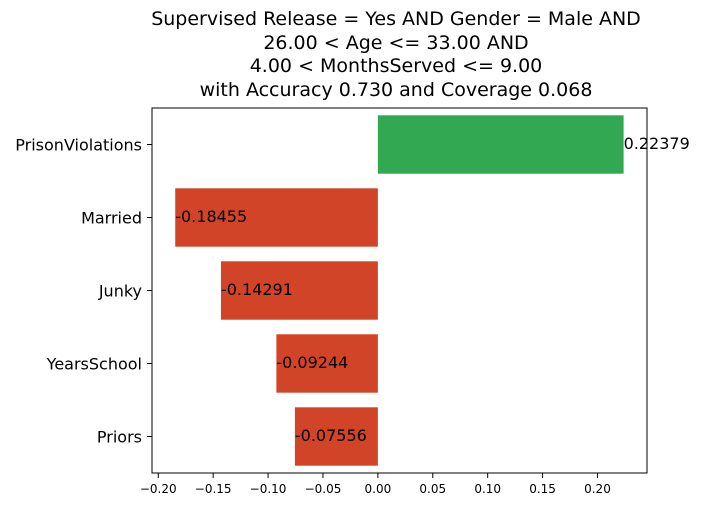 This screenshot has height=507, width=703. Describe the element at coordinates (331, 435) in the screenshot. I see `data-label-priors: -0.07556` at that location.